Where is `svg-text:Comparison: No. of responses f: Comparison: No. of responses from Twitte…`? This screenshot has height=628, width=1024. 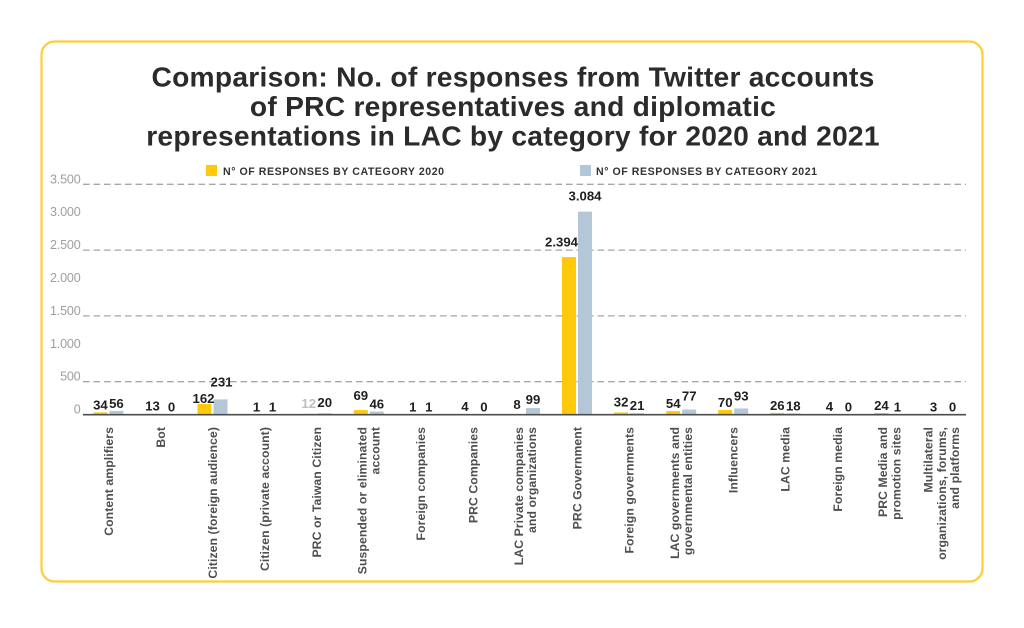
svg-text:Comparison: No. of responses f: Comparison: No. of responses from Twitte… is located at coordinates (512, 77).